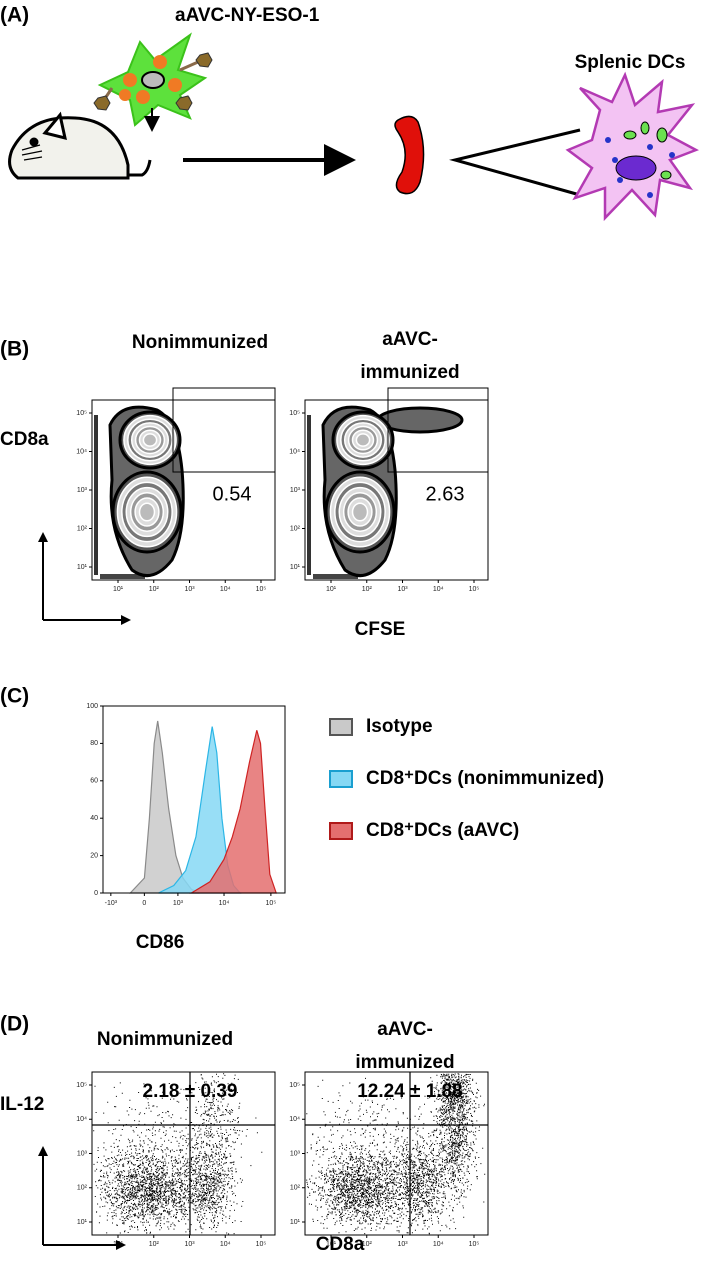 This screenshot has height=1262, width=709. Describe the element at coordinates (14, 15) in the screenshot. I see `panel-label: (A)` at that location.